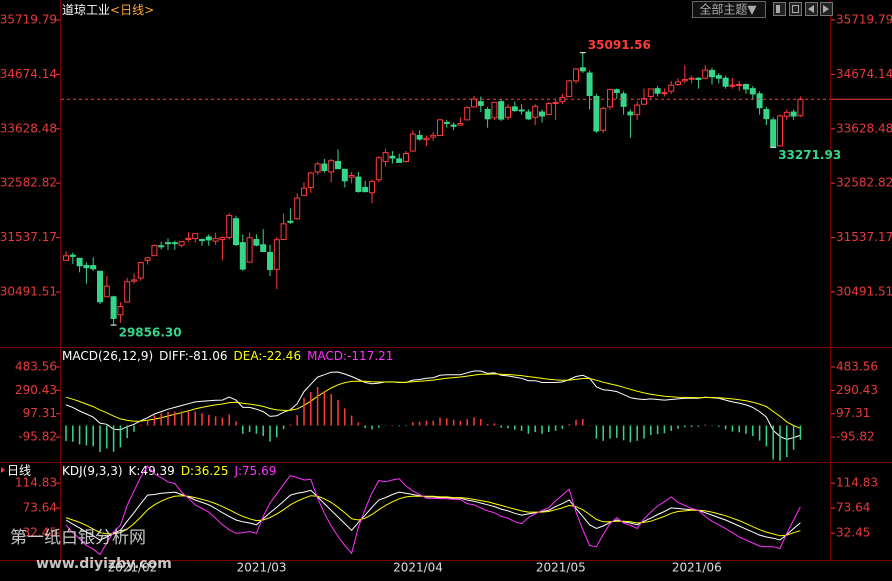 Image resolution: width=892 pixels, height=581 pixels. Describe the element at coordinates (811, 9) in the screenshot. I see `prev-icon` at that location.